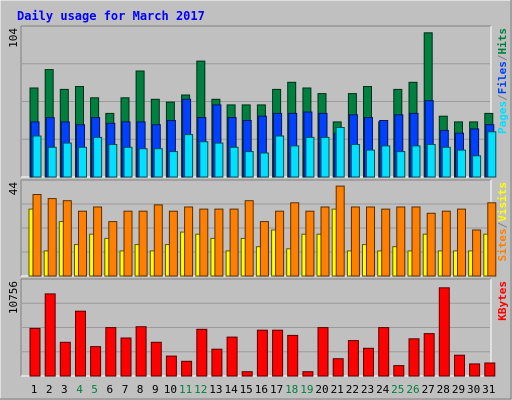  Describe the element at coordinates (502, 117) in the screenshot. I see `legend-entry: Pages` at that location.